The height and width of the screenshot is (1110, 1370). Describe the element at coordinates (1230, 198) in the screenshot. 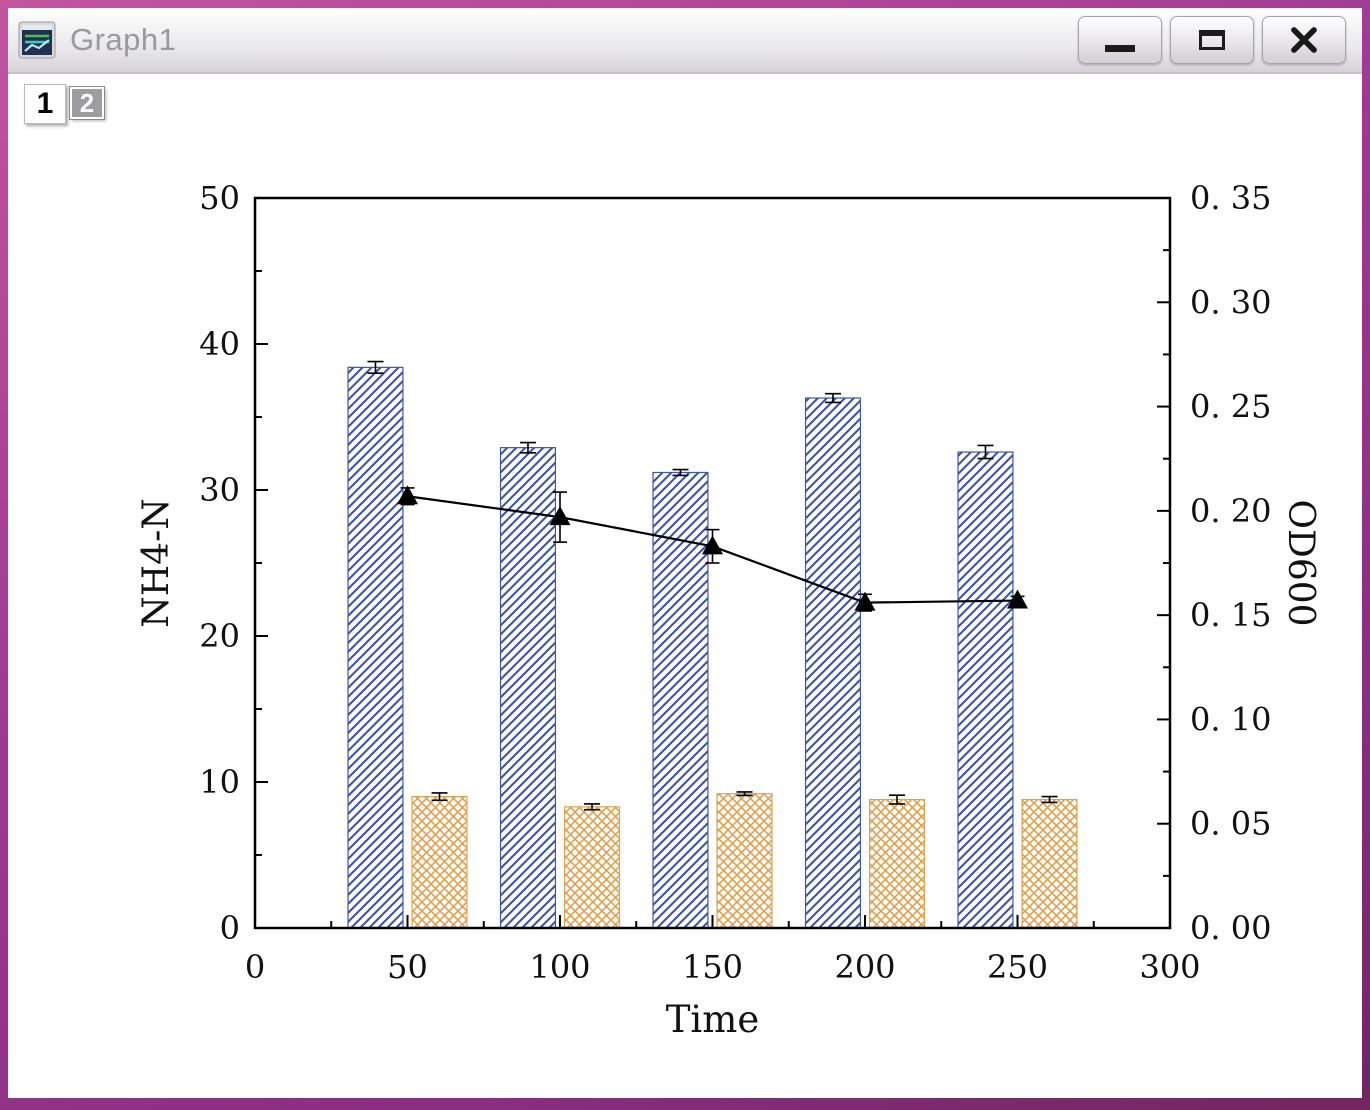

I see `y-right-tick-label: 0. 35` at that location.